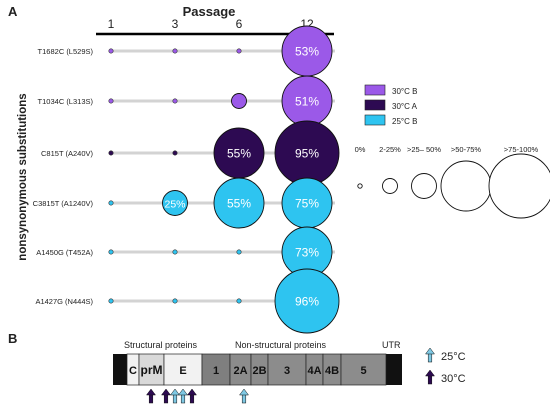 Image resolution: width=550 pixels, height=407 pixels. Describe the element at coordinates (111, 24) in the screenshot. I see `passage-tick-1: 1` at that location.